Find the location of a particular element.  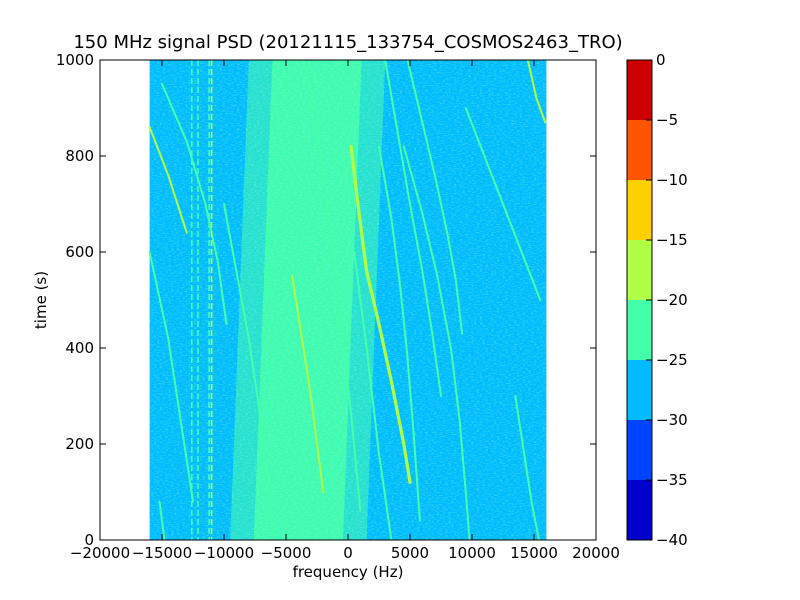

colorbar: −40 −35 −30 −25 −20 −15 −10 −5 0 is located at coordinates (657, 300).